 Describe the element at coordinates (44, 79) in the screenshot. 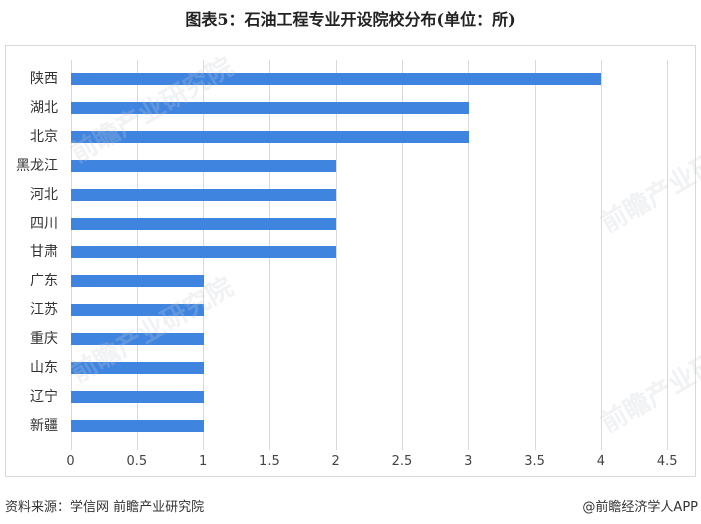

I see `category-label: 陕西` at that location.